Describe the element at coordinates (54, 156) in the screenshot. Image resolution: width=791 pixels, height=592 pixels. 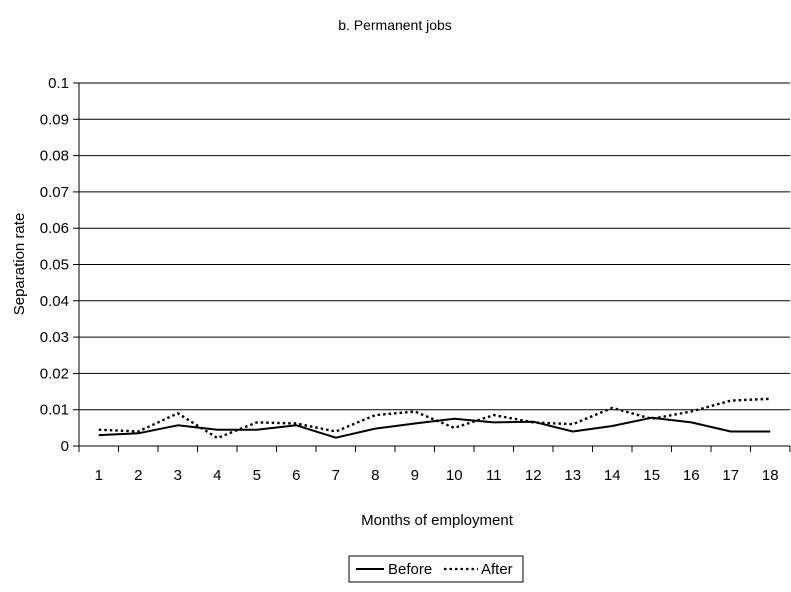
I see `y-tick-label: 0.08` at that location.